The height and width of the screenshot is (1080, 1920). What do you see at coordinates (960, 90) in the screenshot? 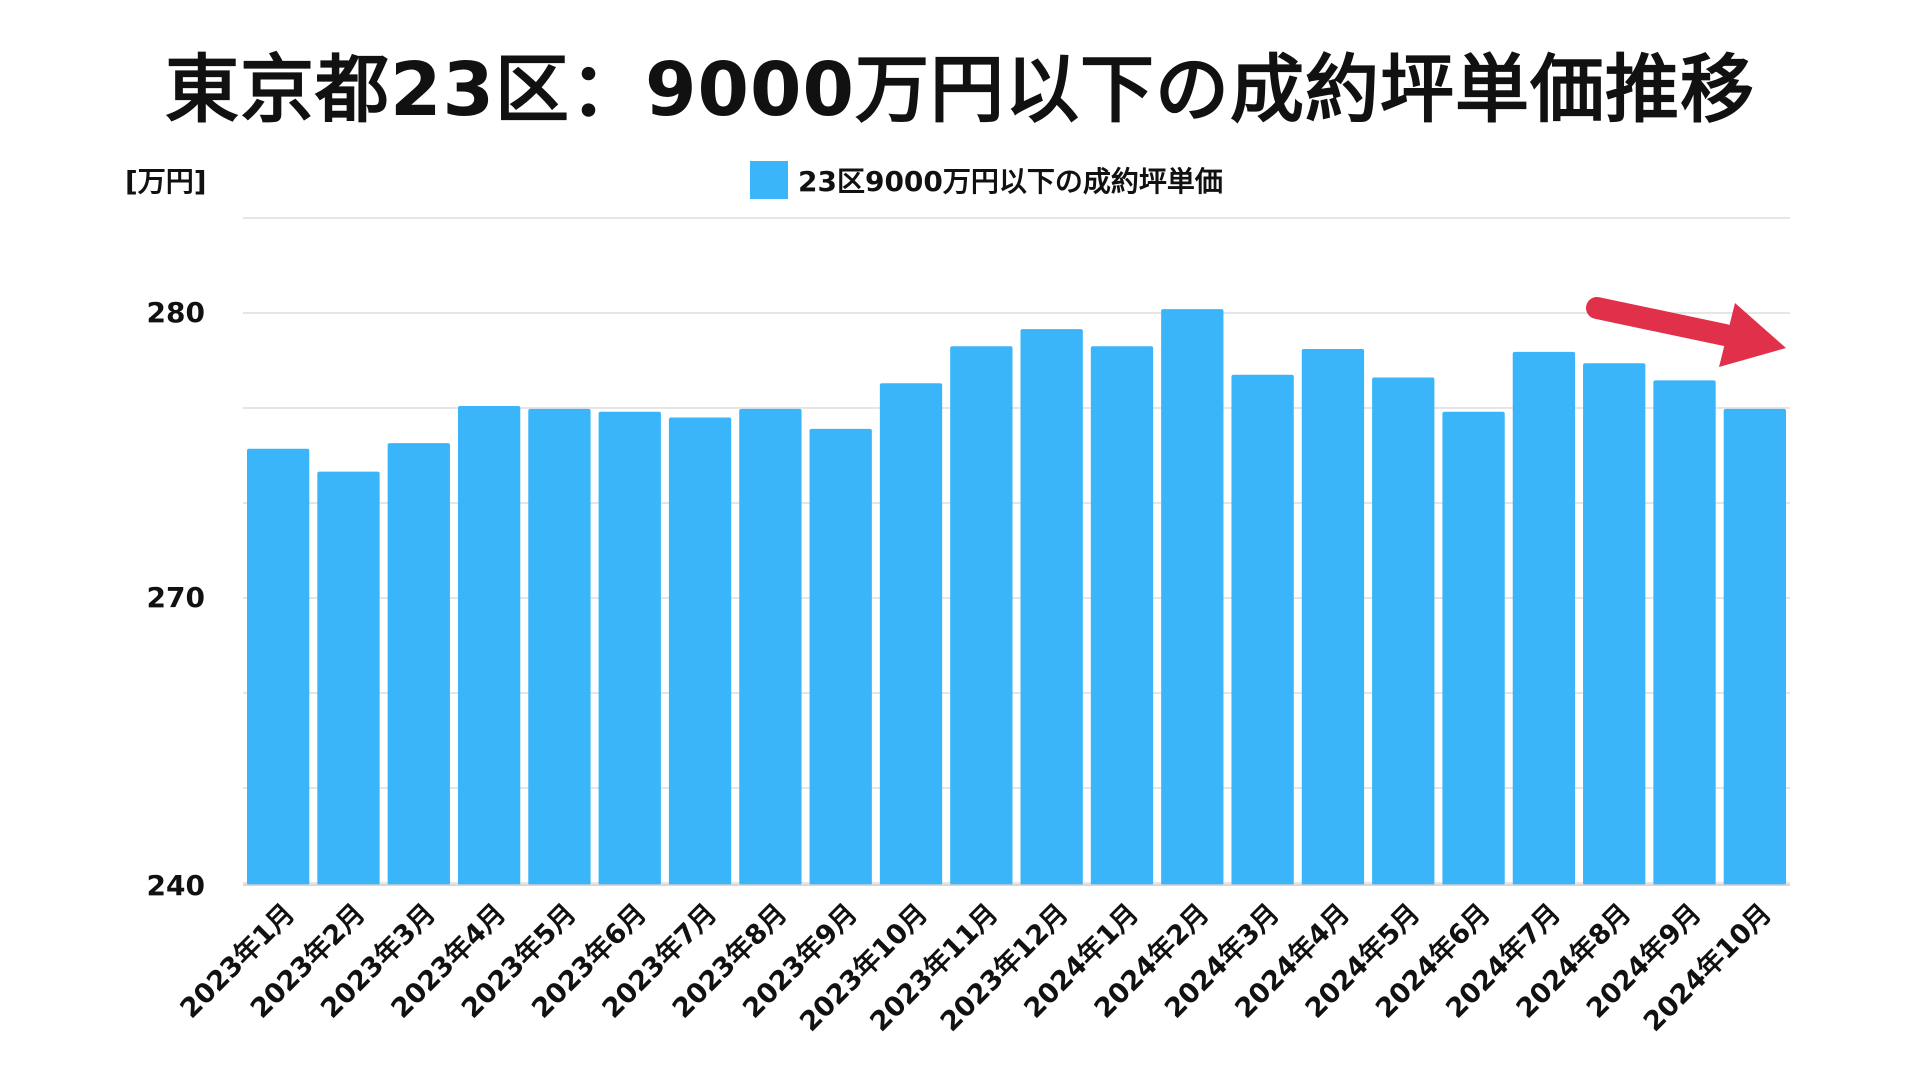
I see `chart-title: 東京都23区：9000万円以下の成約坪単価推移` at bounding box center [960, 90].